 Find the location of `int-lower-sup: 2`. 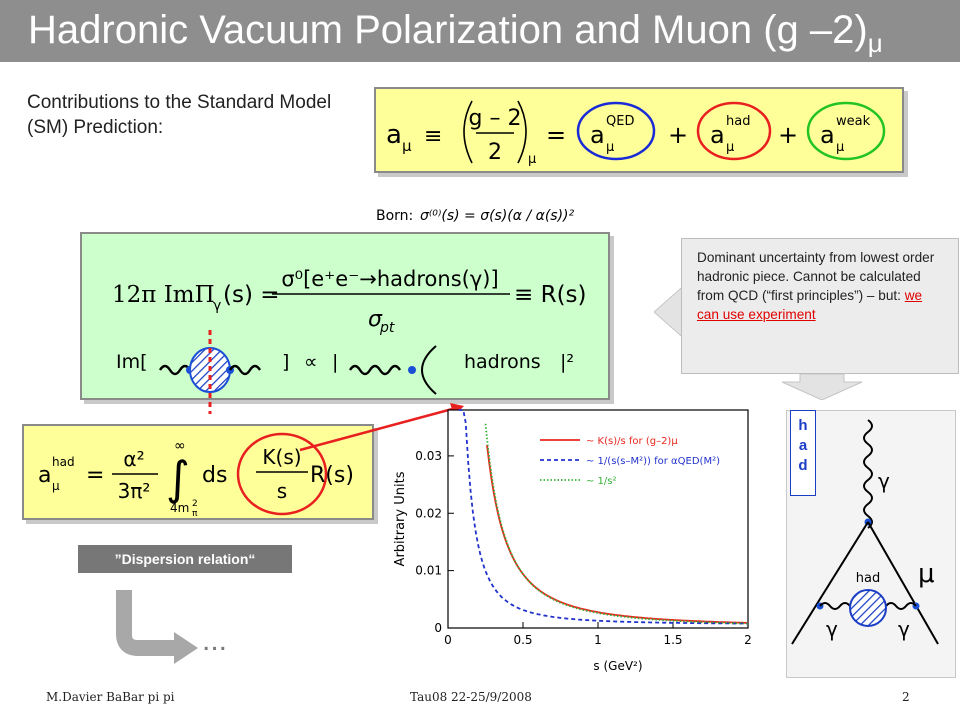

int-lower-sup: 2 is located at coordinates (195, 504).